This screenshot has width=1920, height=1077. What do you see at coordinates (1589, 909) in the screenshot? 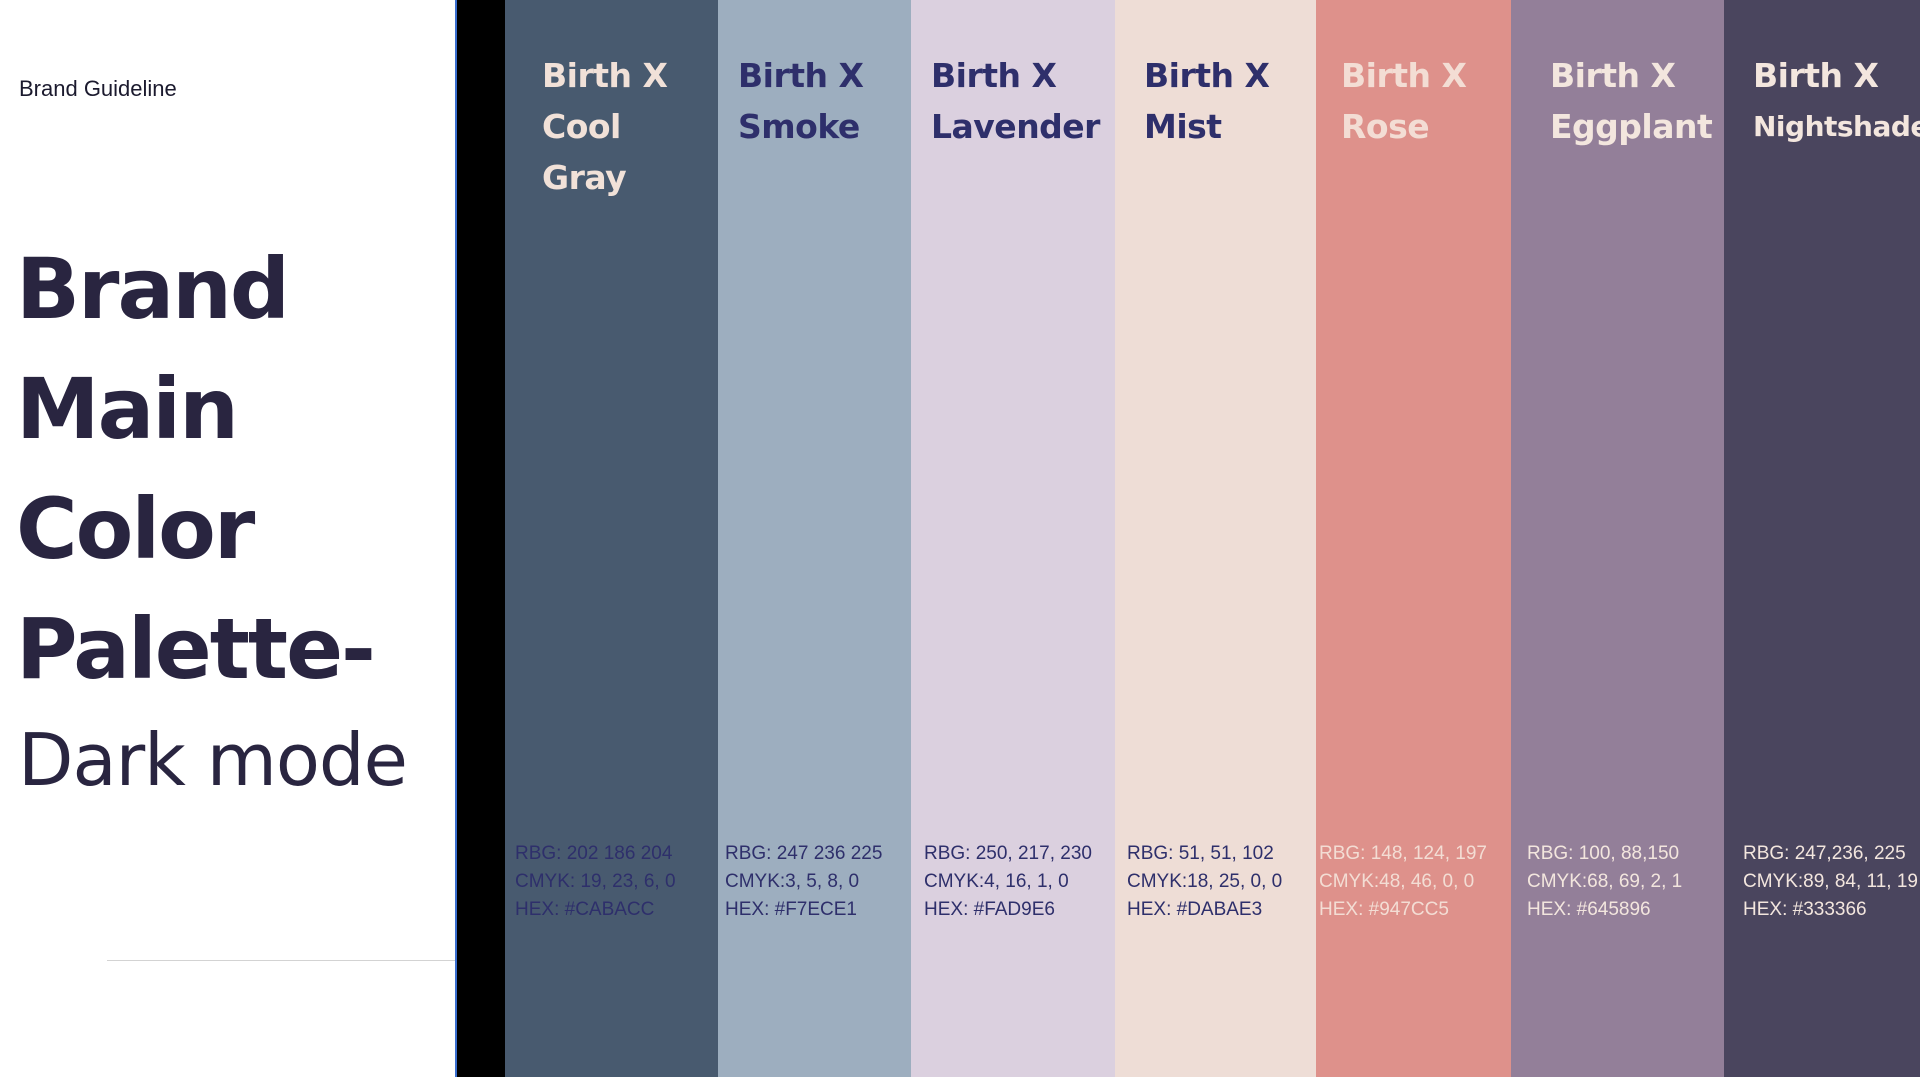
I see `swatch-hex: HEX: #645896` at bounding box center [1589, 909].